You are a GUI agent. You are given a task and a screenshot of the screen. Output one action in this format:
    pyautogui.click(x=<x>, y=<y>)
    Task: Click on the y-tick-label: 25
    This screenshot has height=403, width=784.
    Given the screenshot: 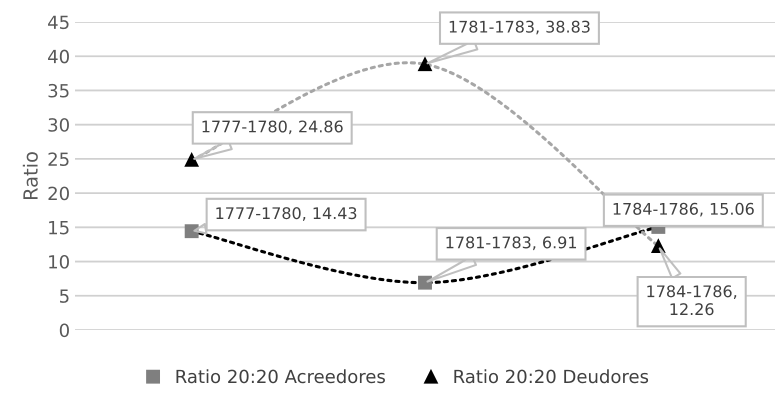 What is the action you would take?
    pyautogui.click(x=58, y=159)
    